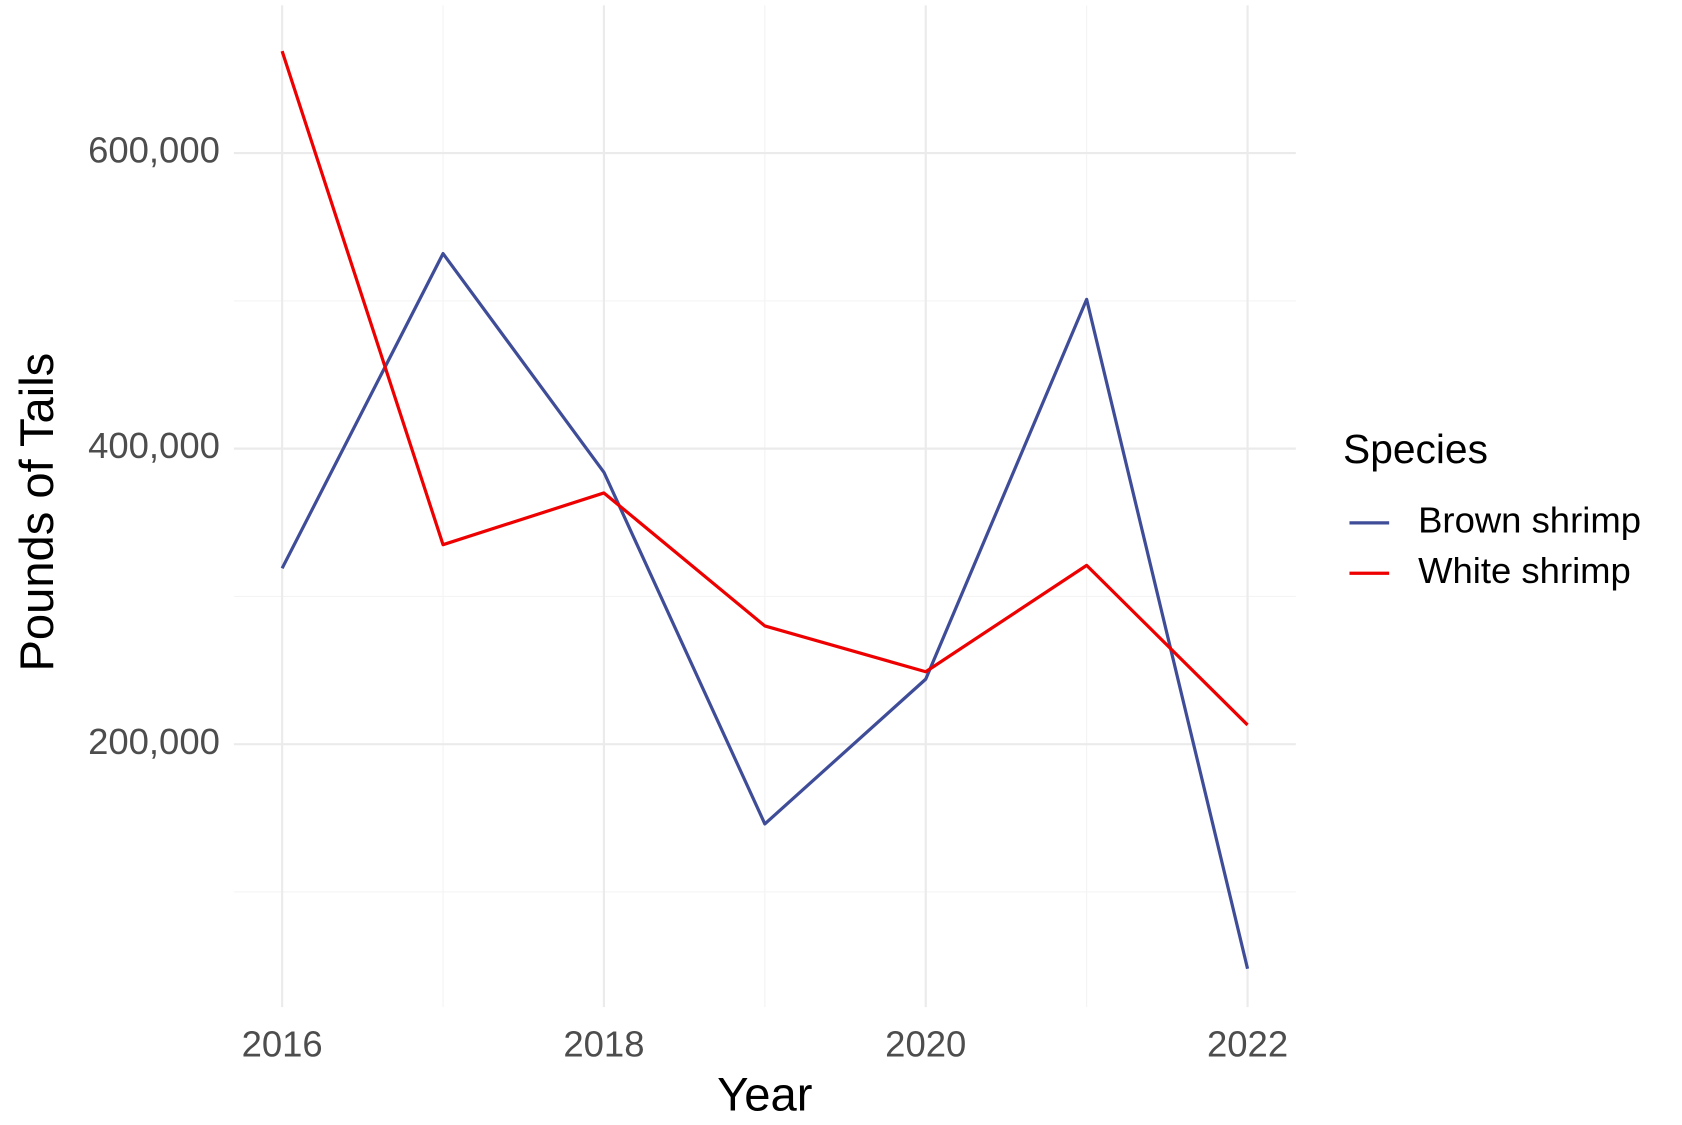 Image resolution: width=1682 pixels, height=1125 pixels. What do you see at coordinates (925, 1043) in the screenshot?
I see `x-tick-label: 2020` at bounding box center [925, 1043].